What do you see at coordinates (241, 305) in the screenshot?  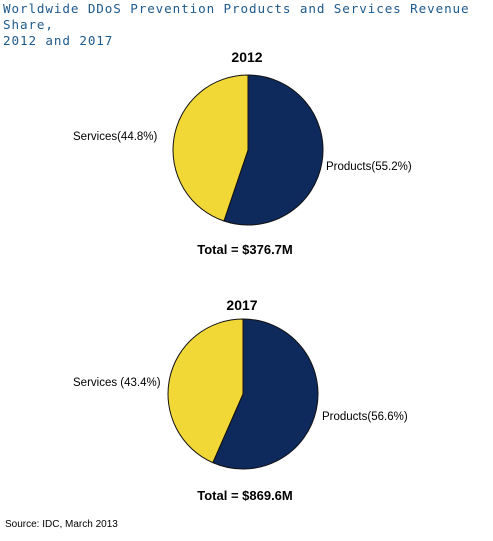 I see `pie-title-2017: 2017` at bounding box center [241, 305].